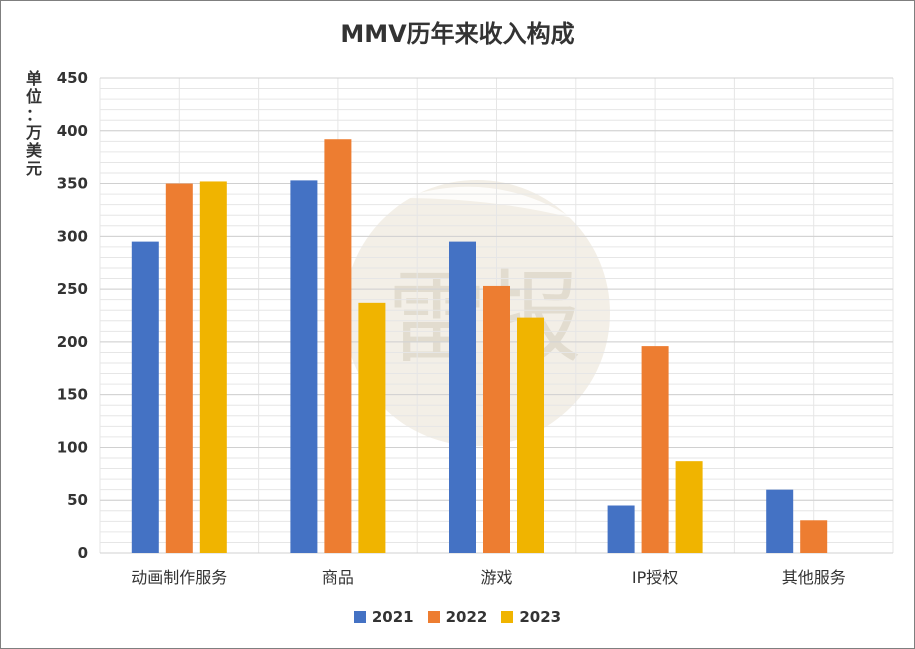  I want to click on legend-item-2023: 2023, so click(531, 617).